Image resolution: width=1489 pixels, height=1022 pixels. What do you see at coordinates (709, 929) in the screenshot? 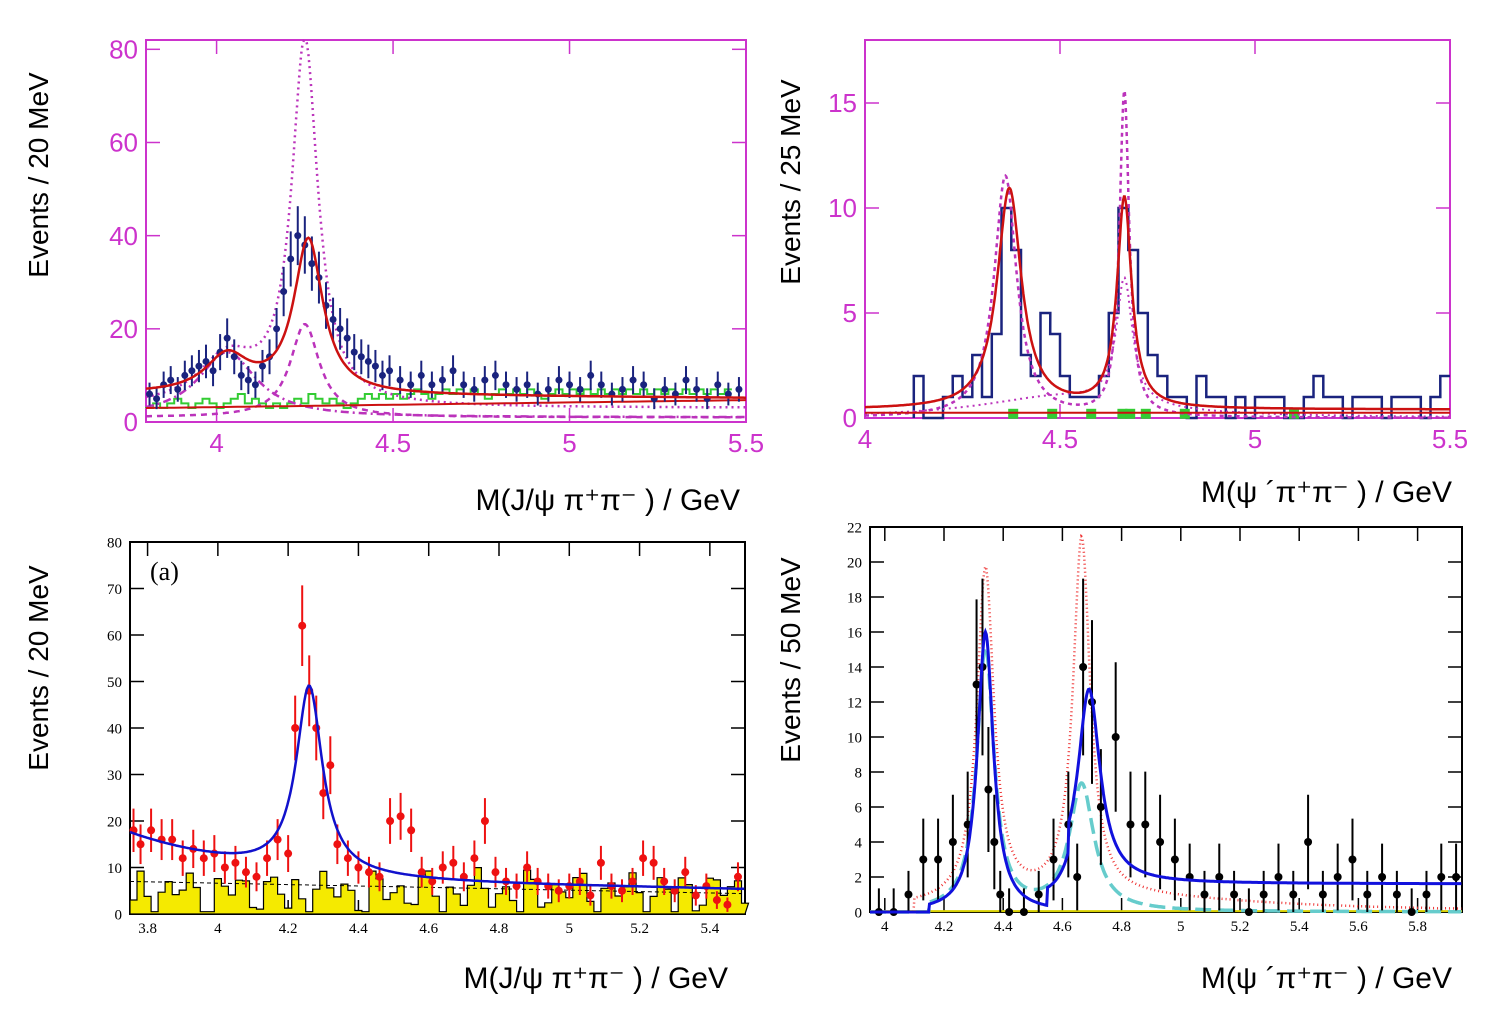
I see `x-tick-label: 5.4` at bounding box center [709, 929].